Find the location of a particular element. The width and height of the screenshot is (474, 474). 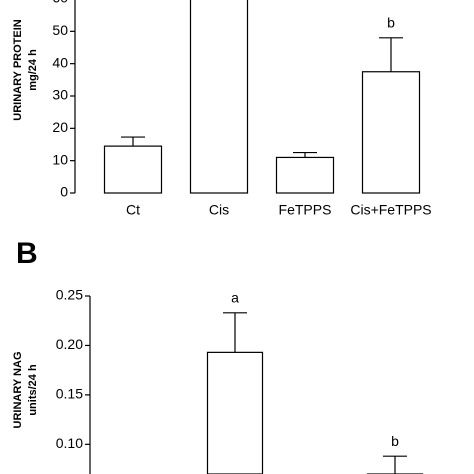

x-tick-label: FeTPPS is located at coordinates (305, 210).